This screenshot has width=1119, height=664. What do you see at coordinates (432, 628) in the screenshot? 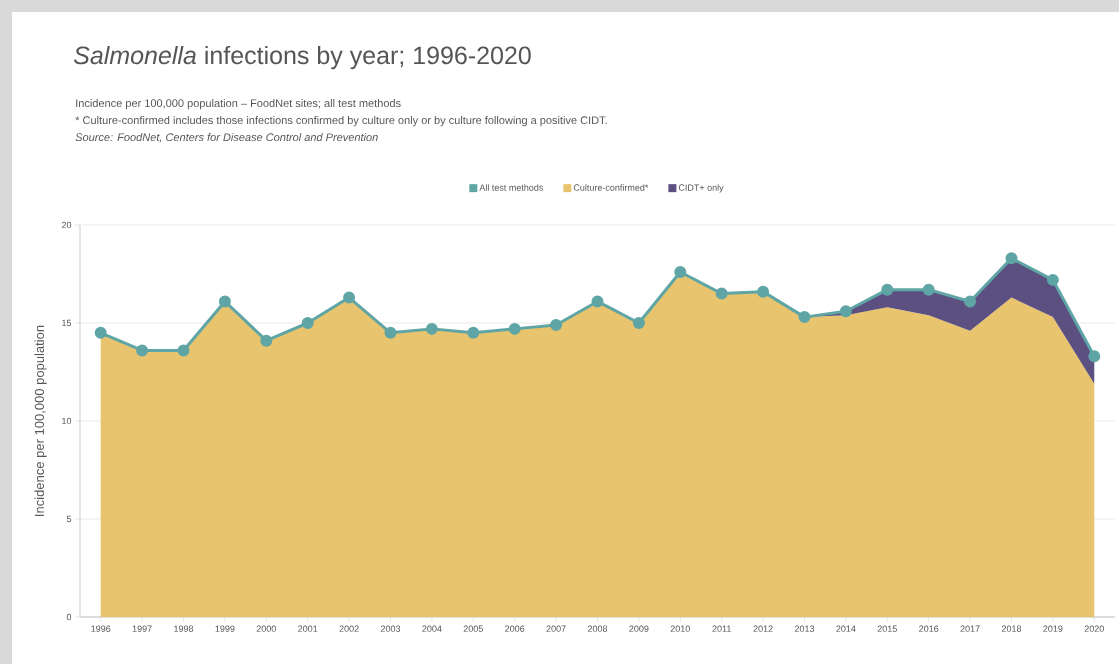
I see `x-tick-label: 2004` at bounding box center [432, 628].